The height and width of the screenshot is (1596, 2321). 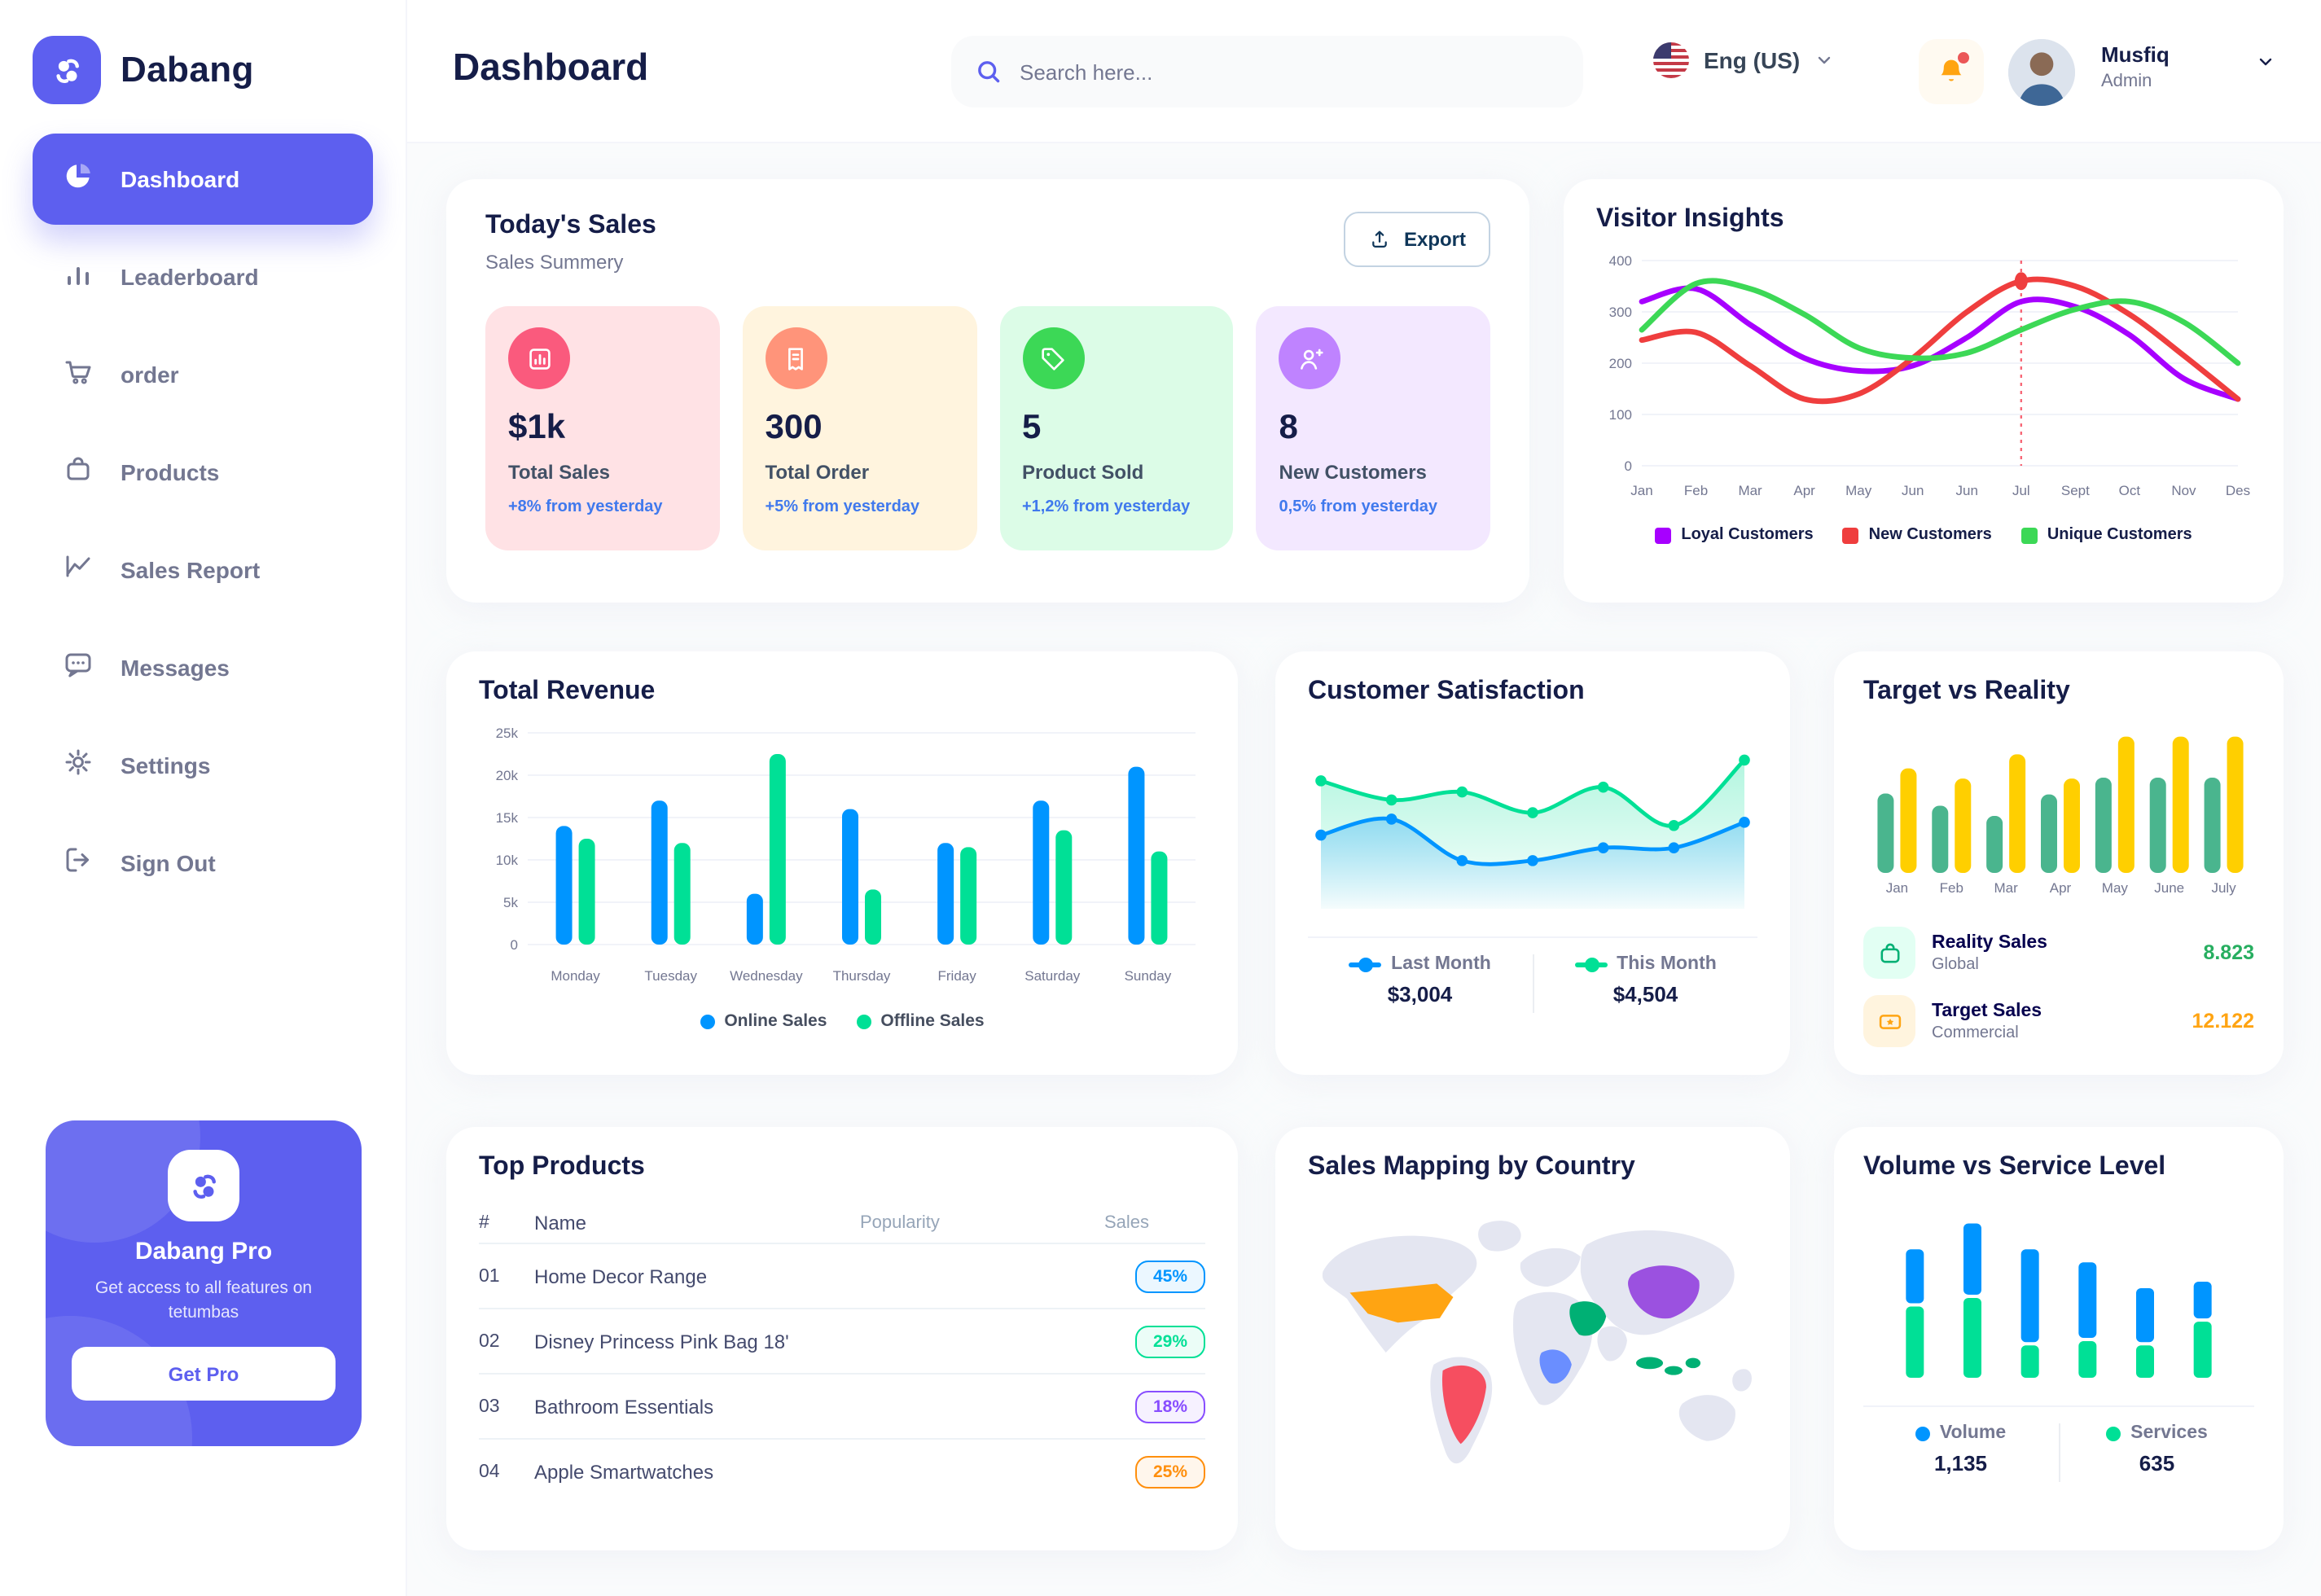 I want to click on message-icon, so click(x=78, y=668).